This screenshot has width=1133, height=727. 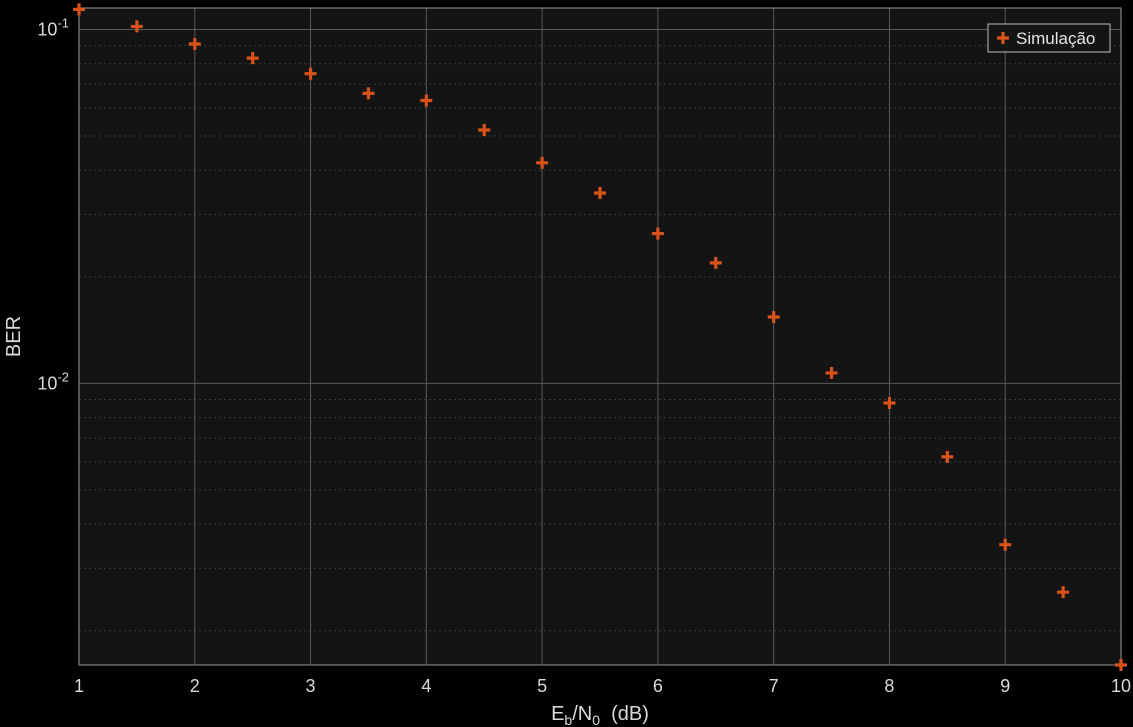 I want to click on legend-marker-plus-icon, so click(x=1003, y=38).